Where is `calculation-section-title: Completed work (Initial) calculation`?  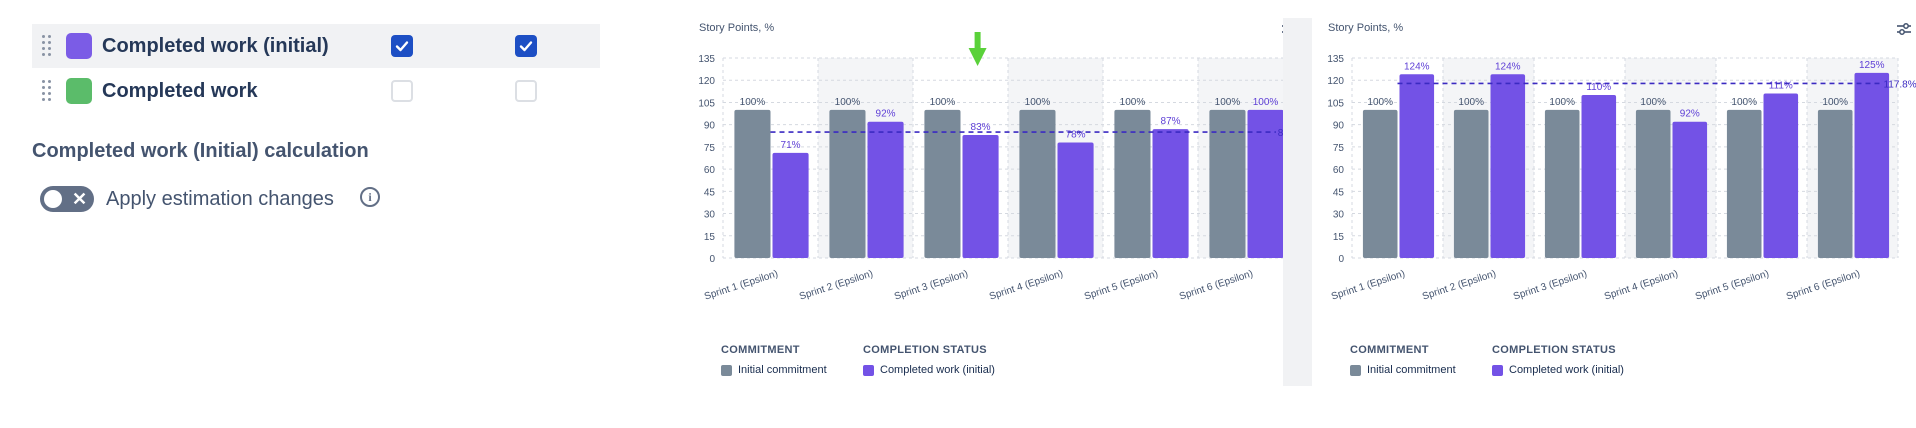 calculation-section-title: Completed work (Initial) calculation is located at coordinates (200, 151).